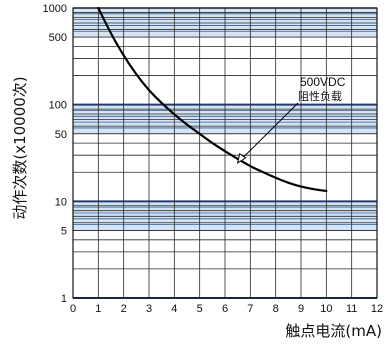 This screenshot has height=345, width=390. I want to click on x-tick-label-4: 4, so click(174, 309).